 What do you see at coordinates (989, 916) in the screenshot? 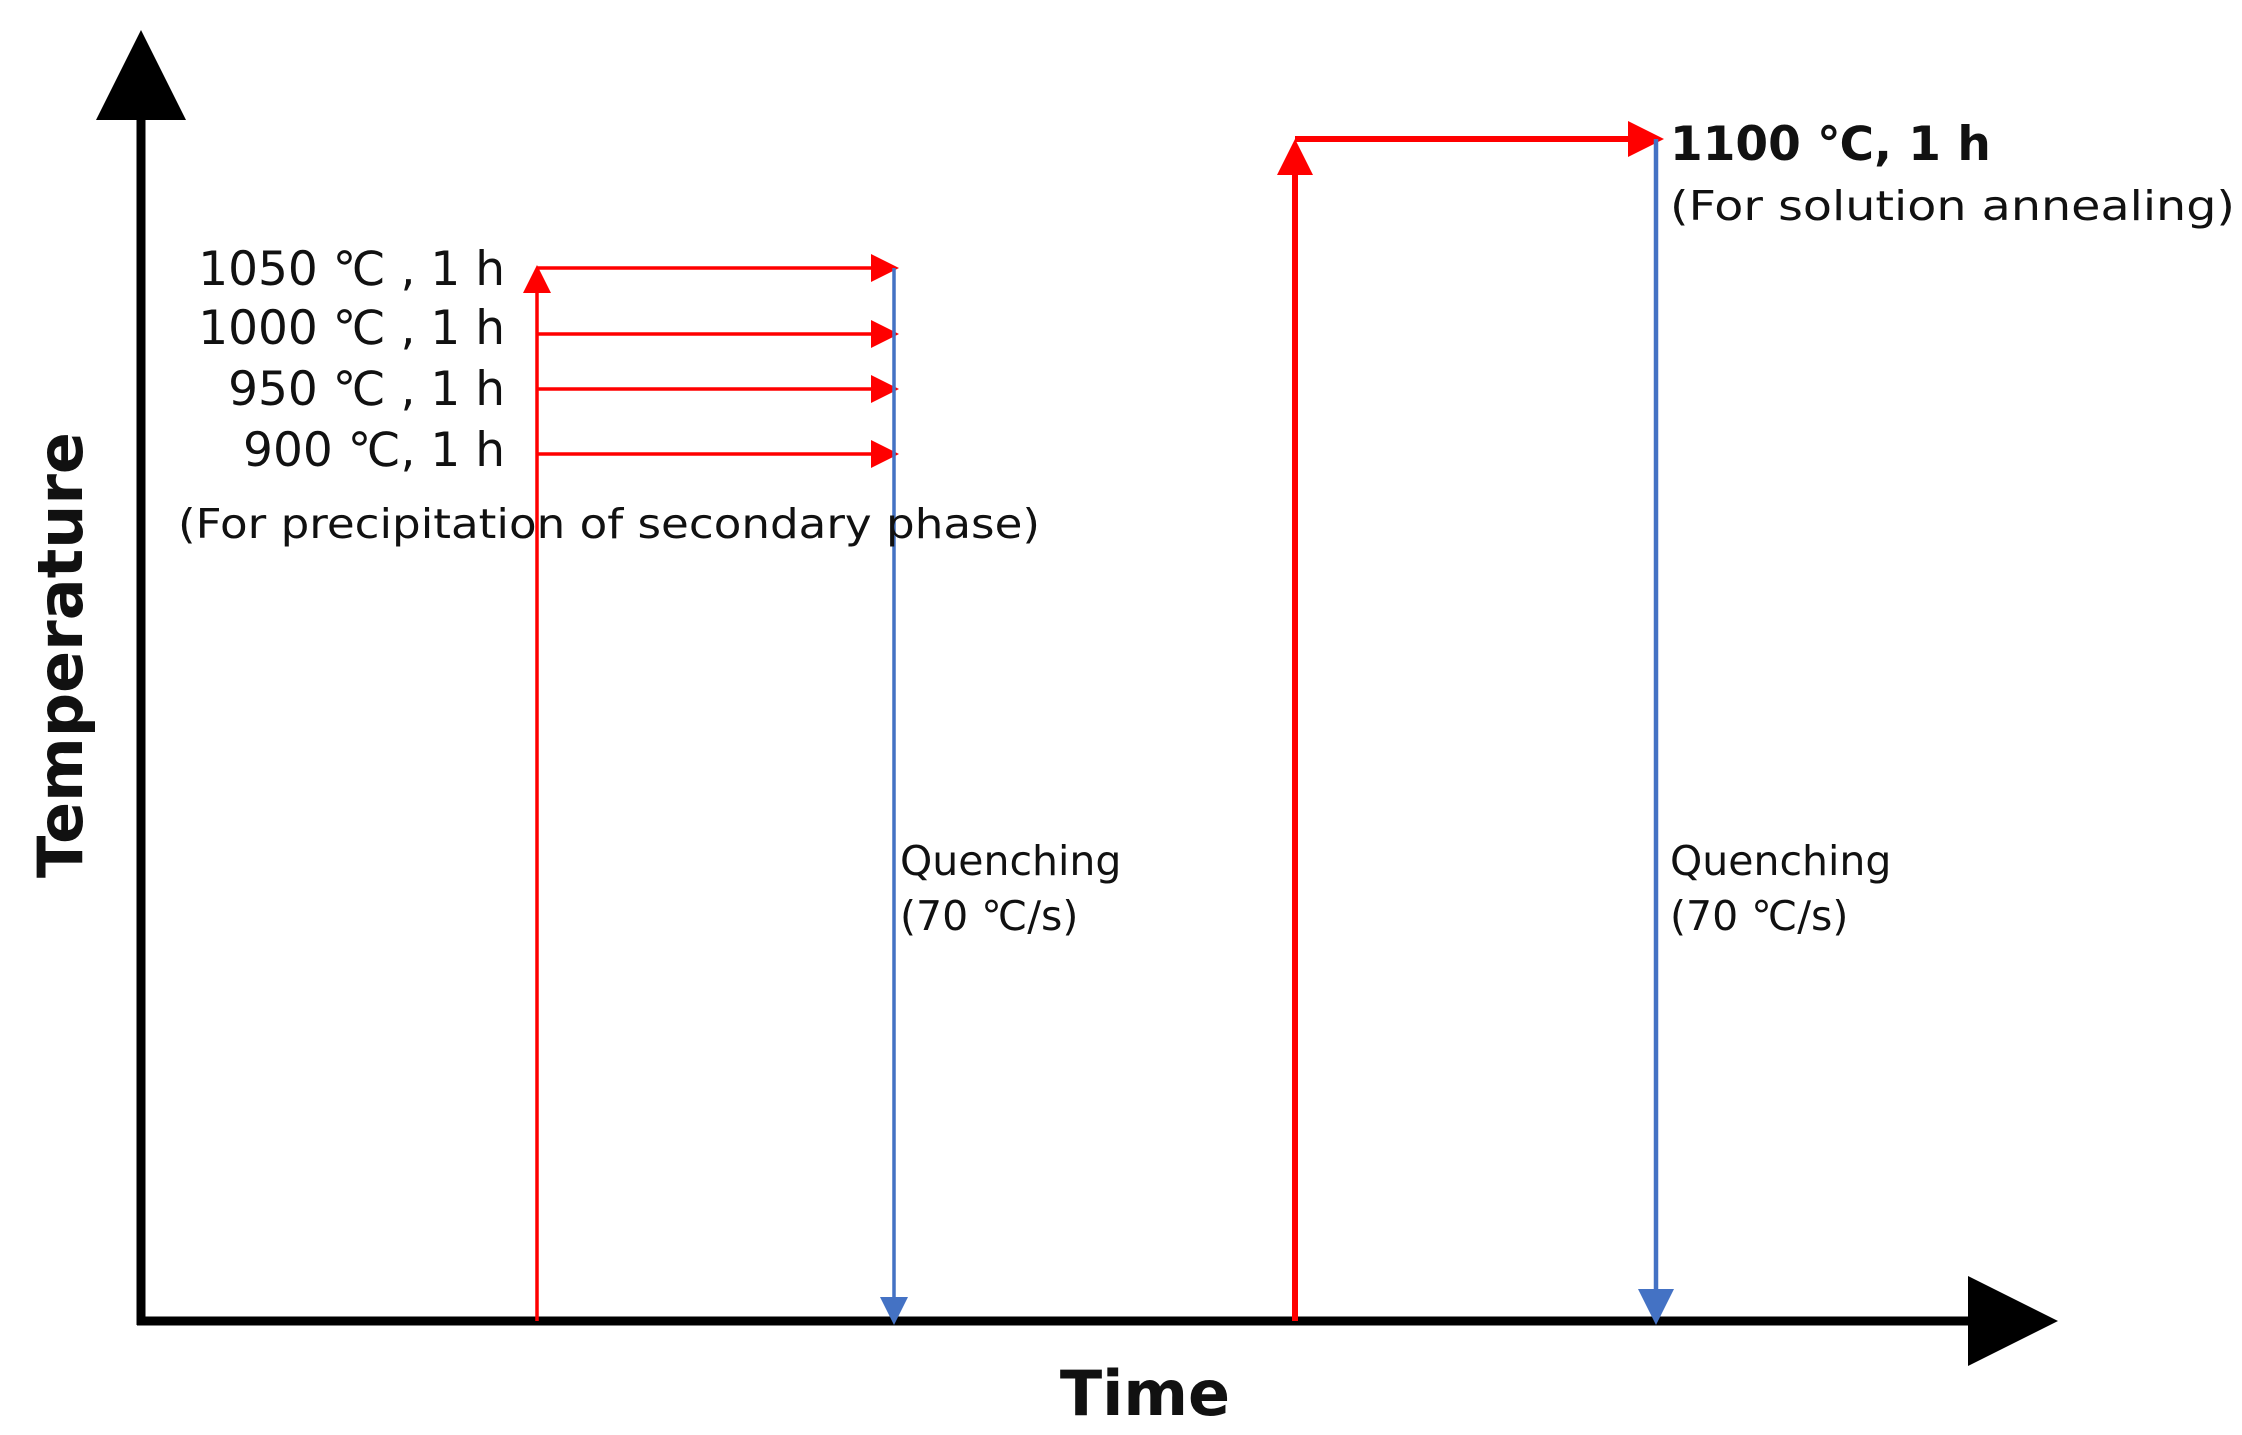
I see `left-quench-rate: (70 ℃/s)` at bounding box center [989, 916].